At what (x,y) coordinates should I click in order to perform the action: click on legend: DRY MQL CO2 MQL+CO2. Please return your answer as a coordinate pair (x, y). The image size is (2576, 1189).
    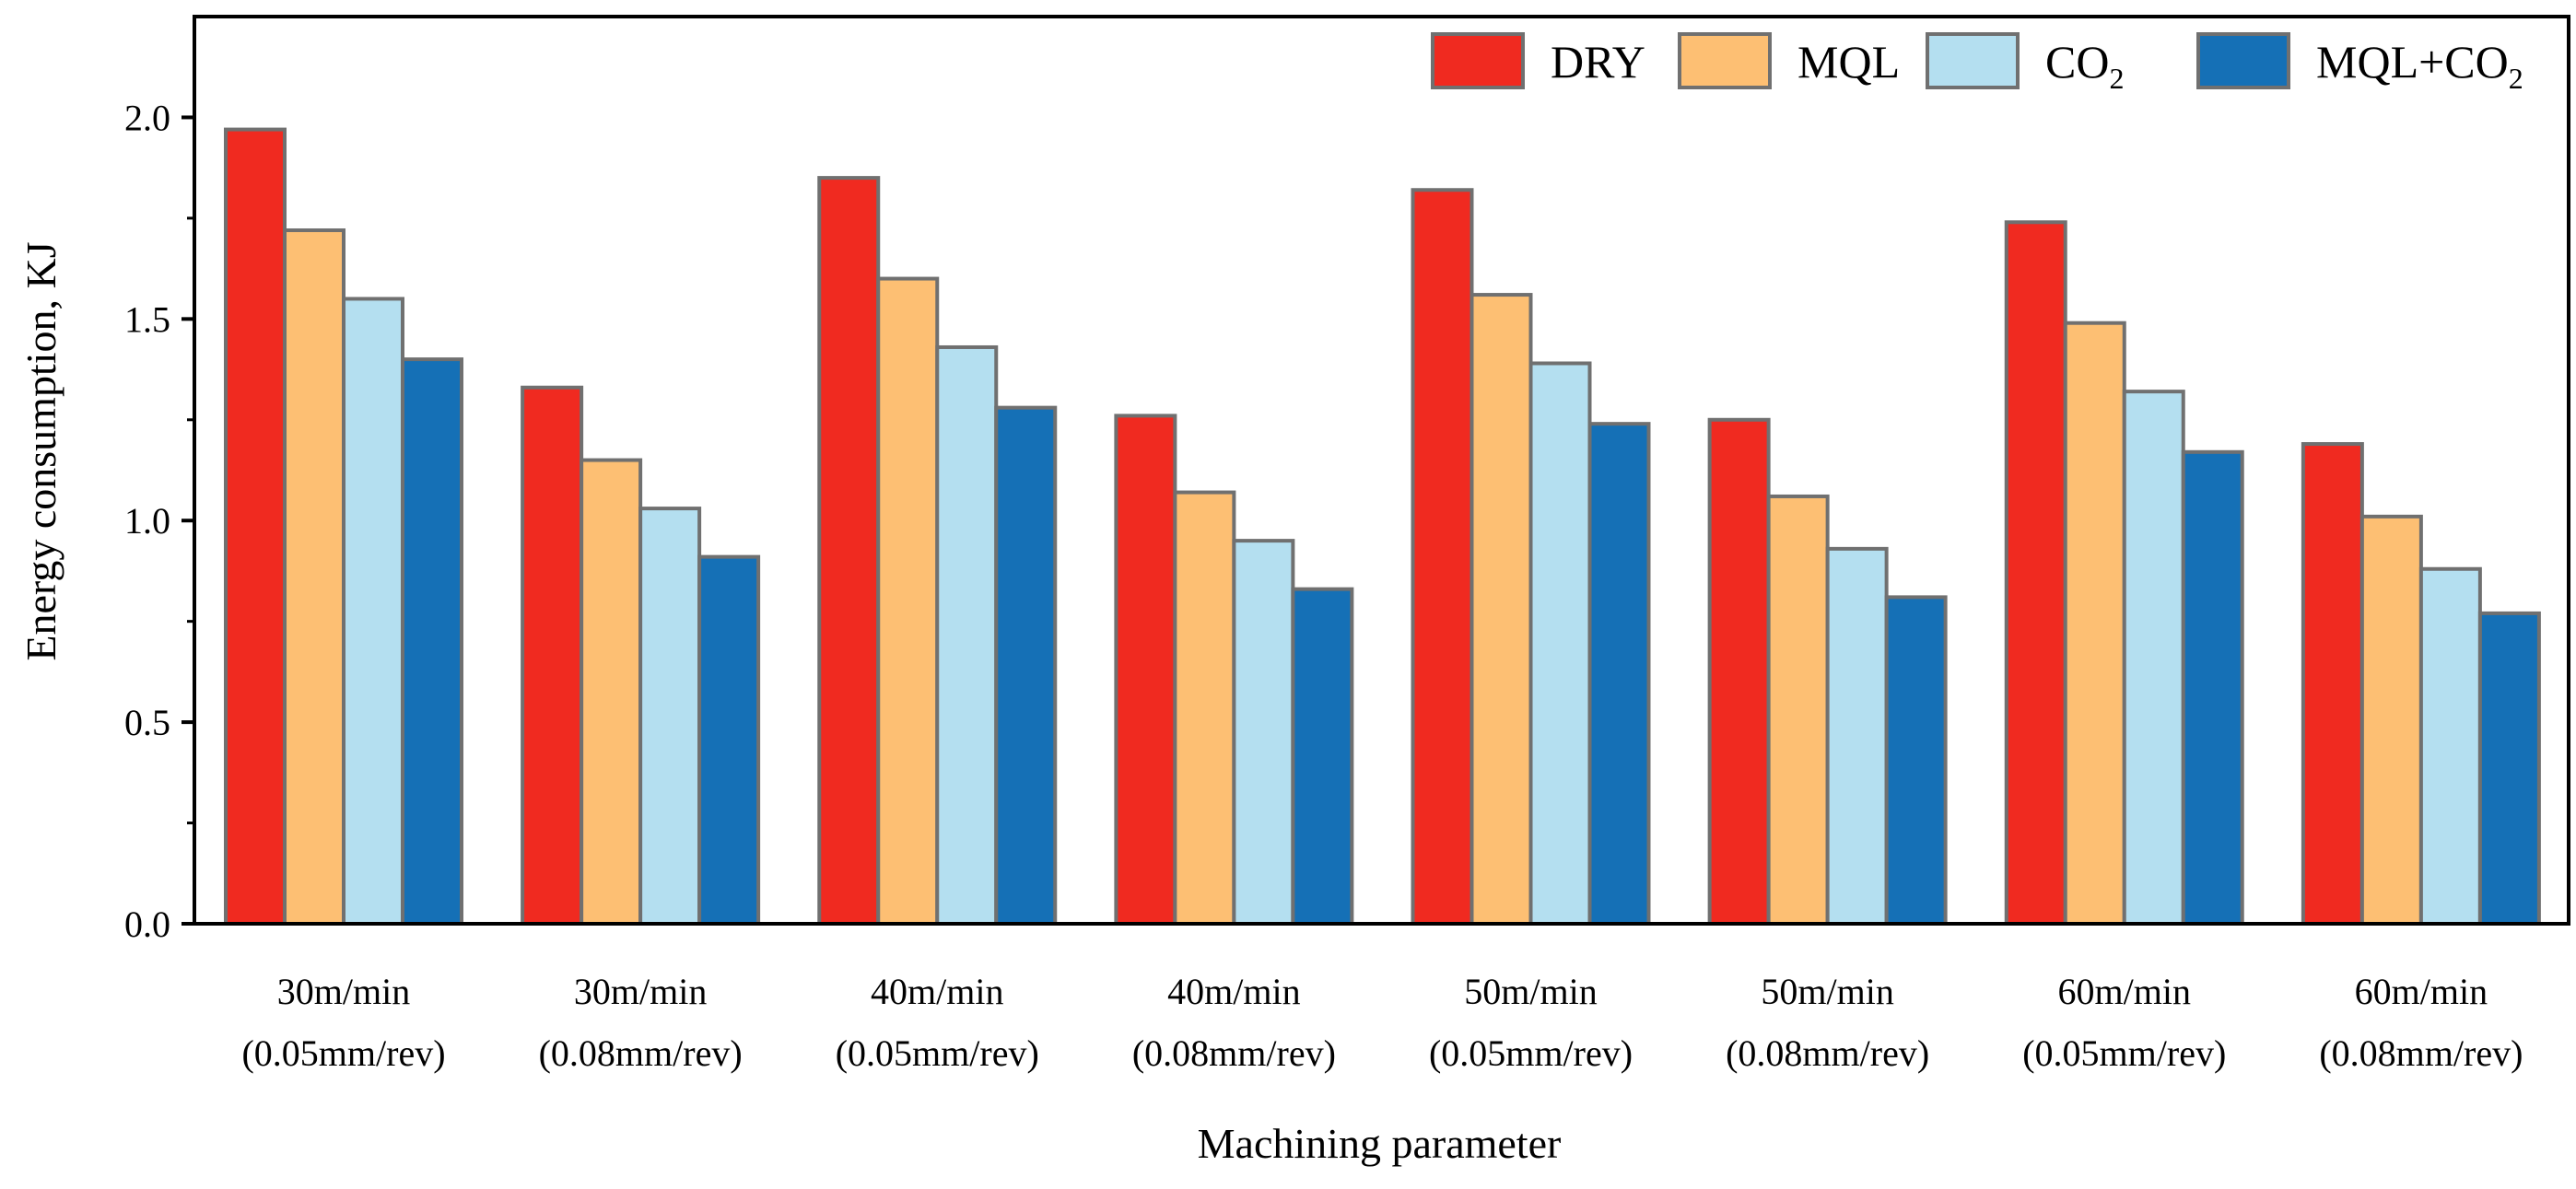
    Looking at the image, I should click on (1977, 64).